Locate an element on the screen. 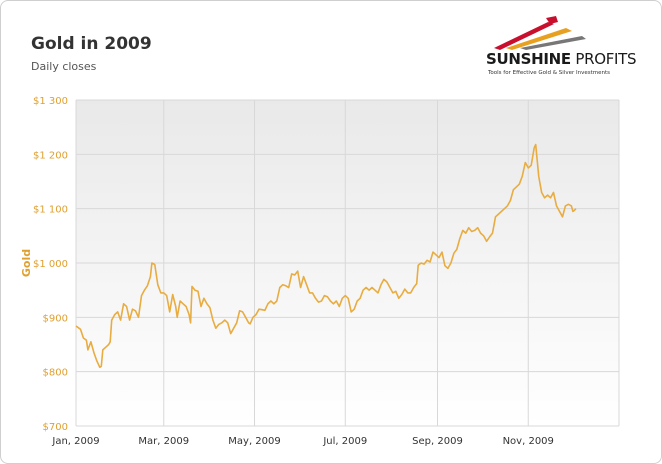  chart-title: Gold in 2009 is located at coordinates (91, 44).